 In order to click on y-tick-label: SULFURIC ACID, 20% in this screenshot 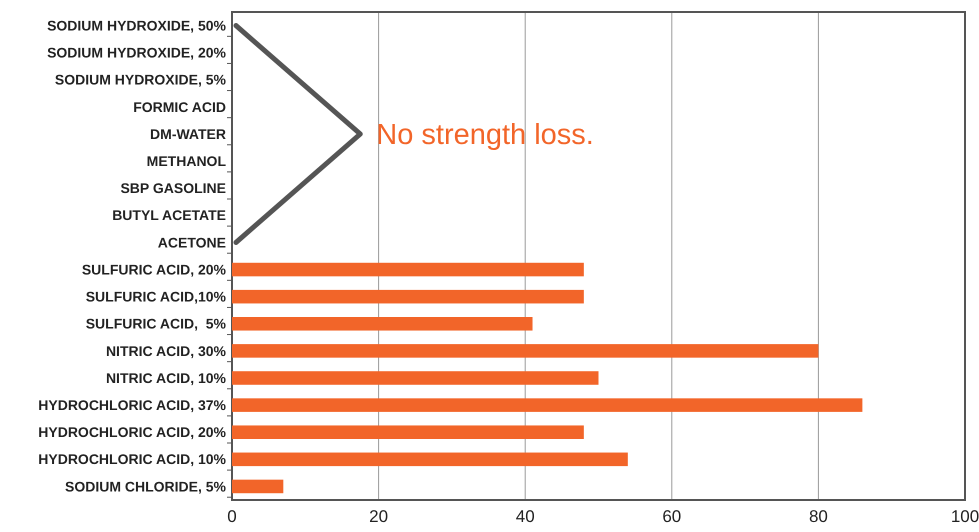, I will do `click(154, 269)`.